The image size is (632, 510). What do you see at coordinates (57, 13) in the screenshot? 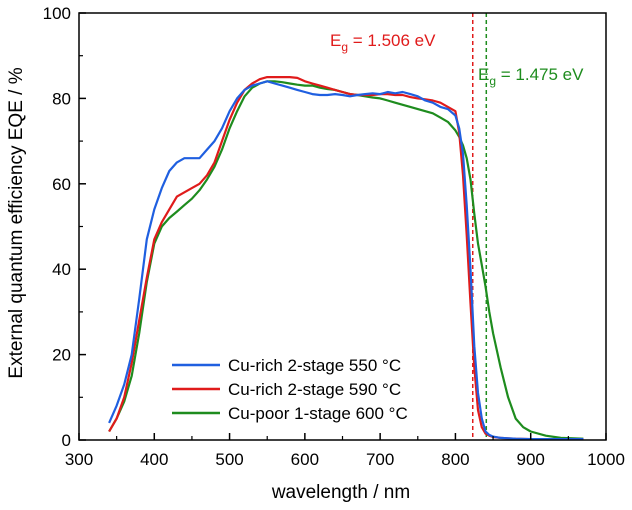
I see `y-tick-label: 100` at bounding box center [57, 13].